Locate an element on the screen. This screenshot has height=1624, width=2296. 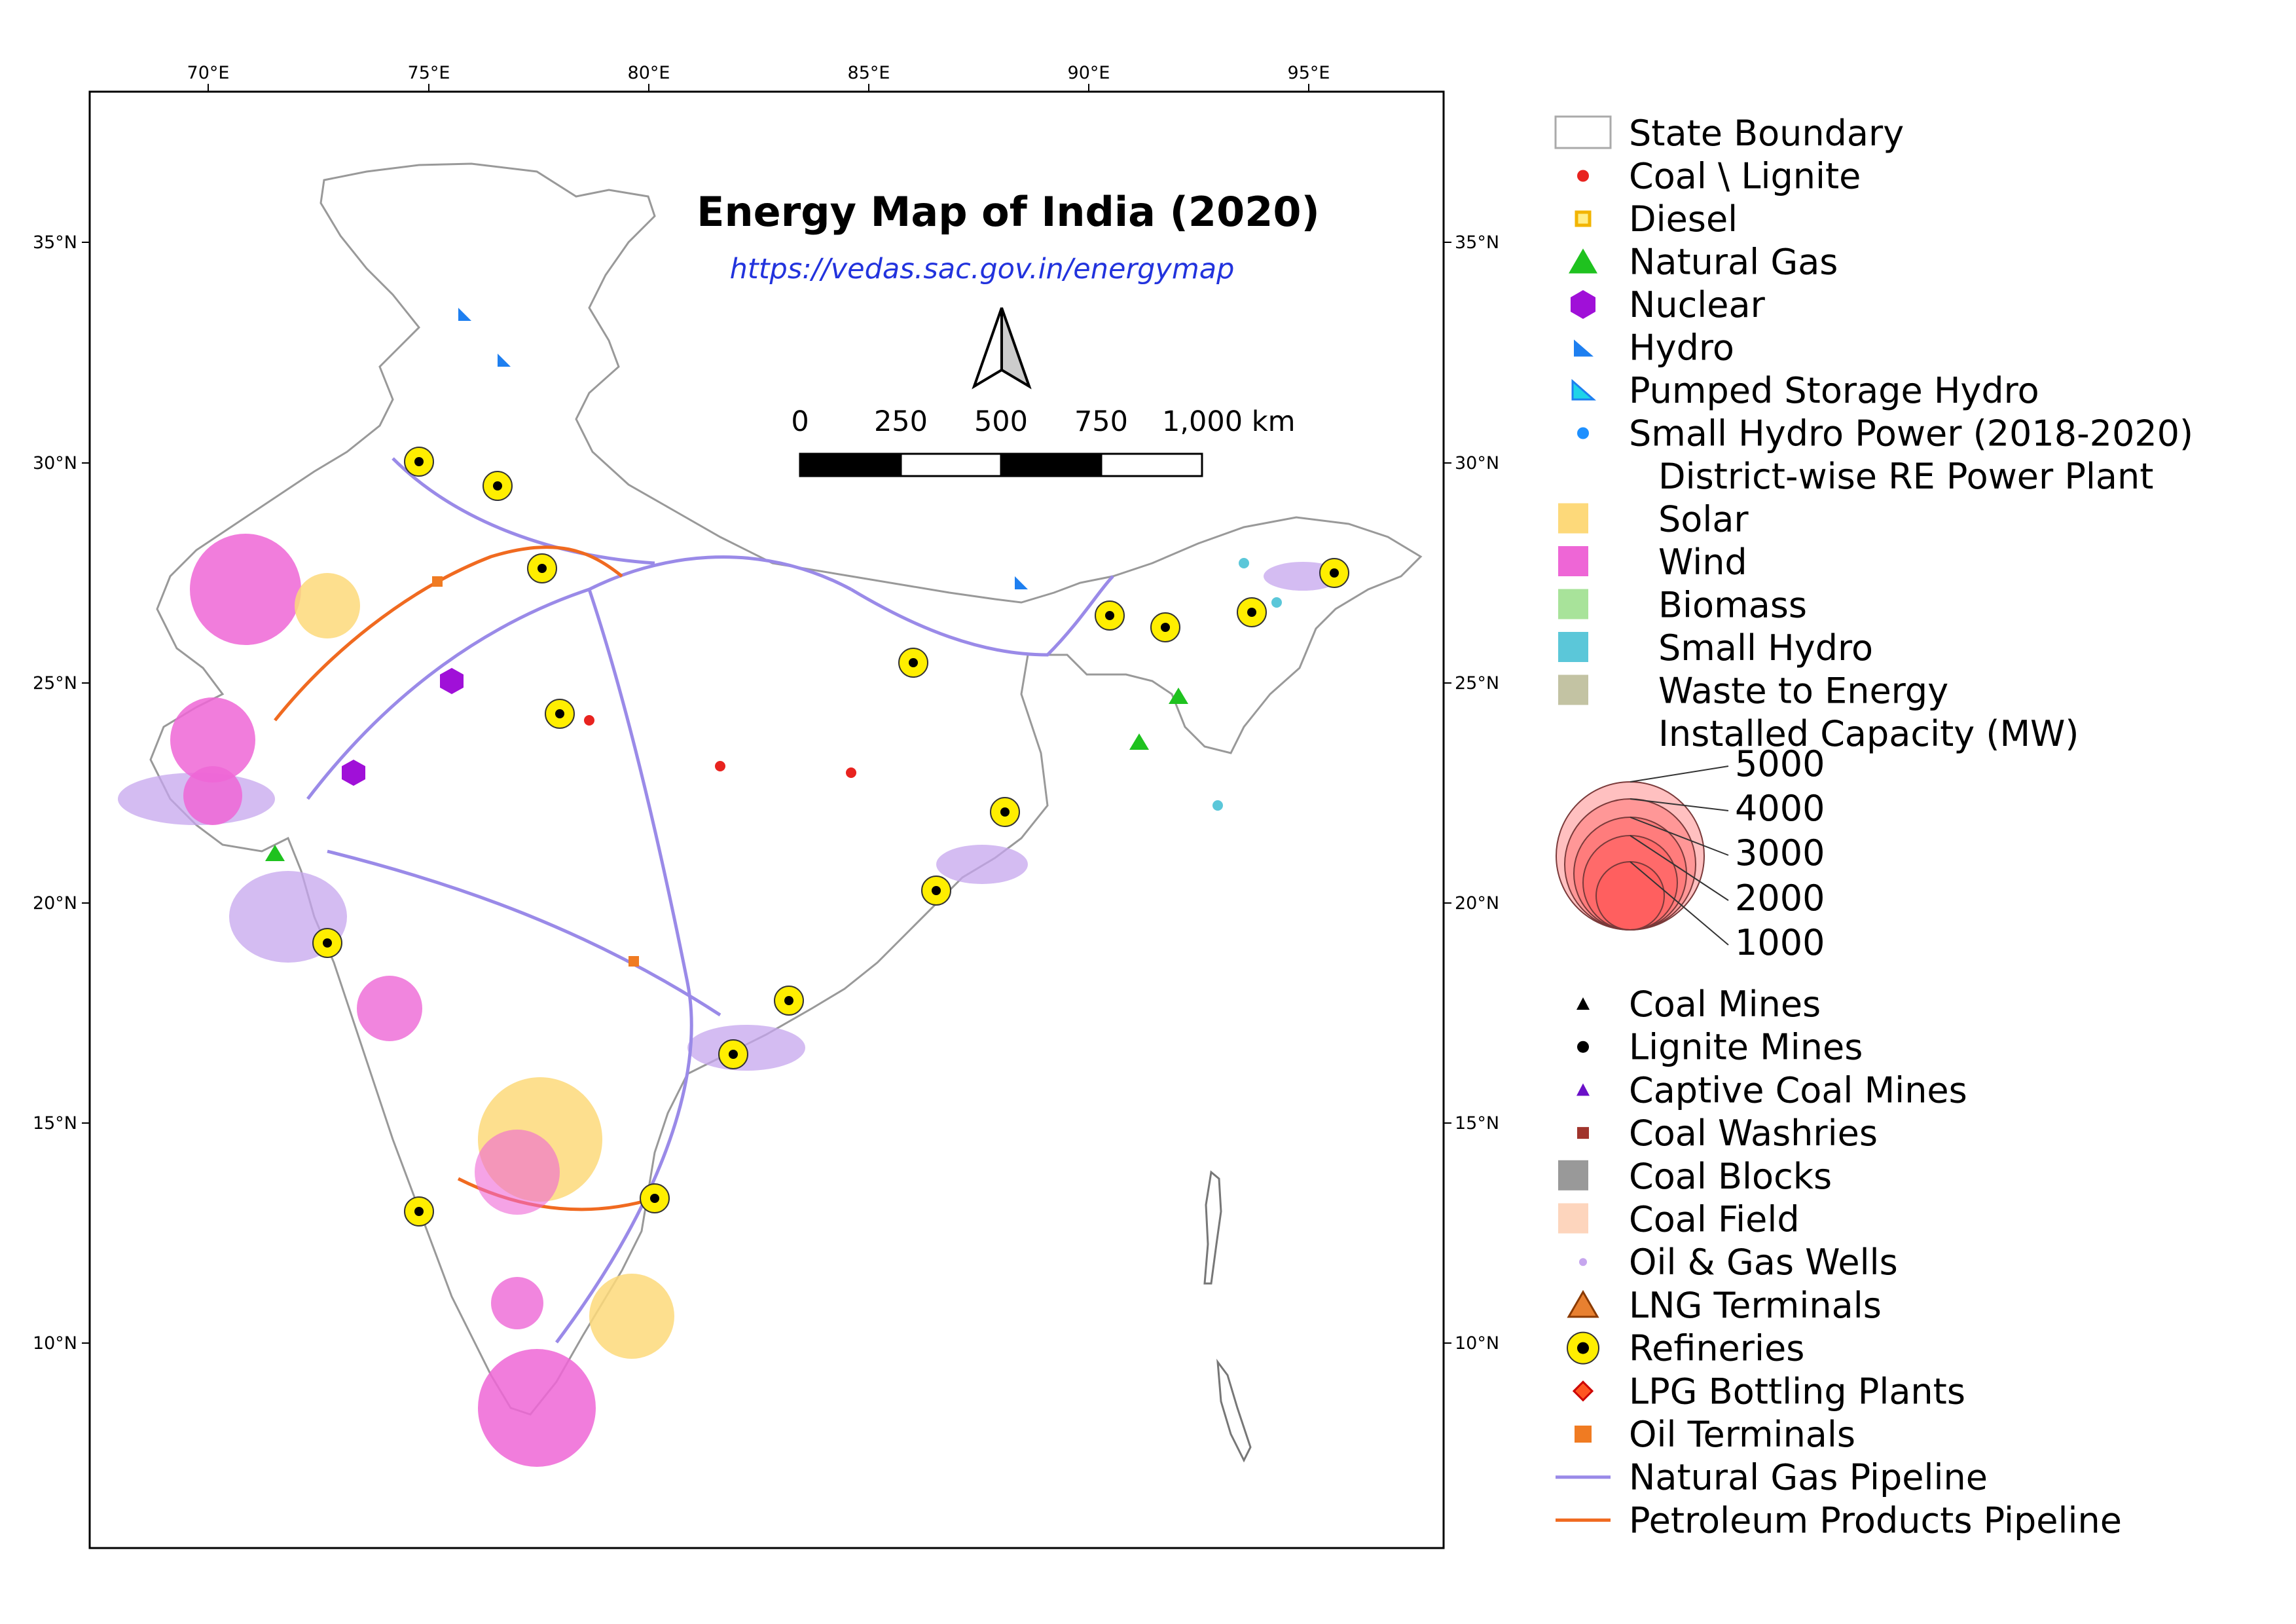
legend-item: Small Hydro is located at coordinates (1715, 648).